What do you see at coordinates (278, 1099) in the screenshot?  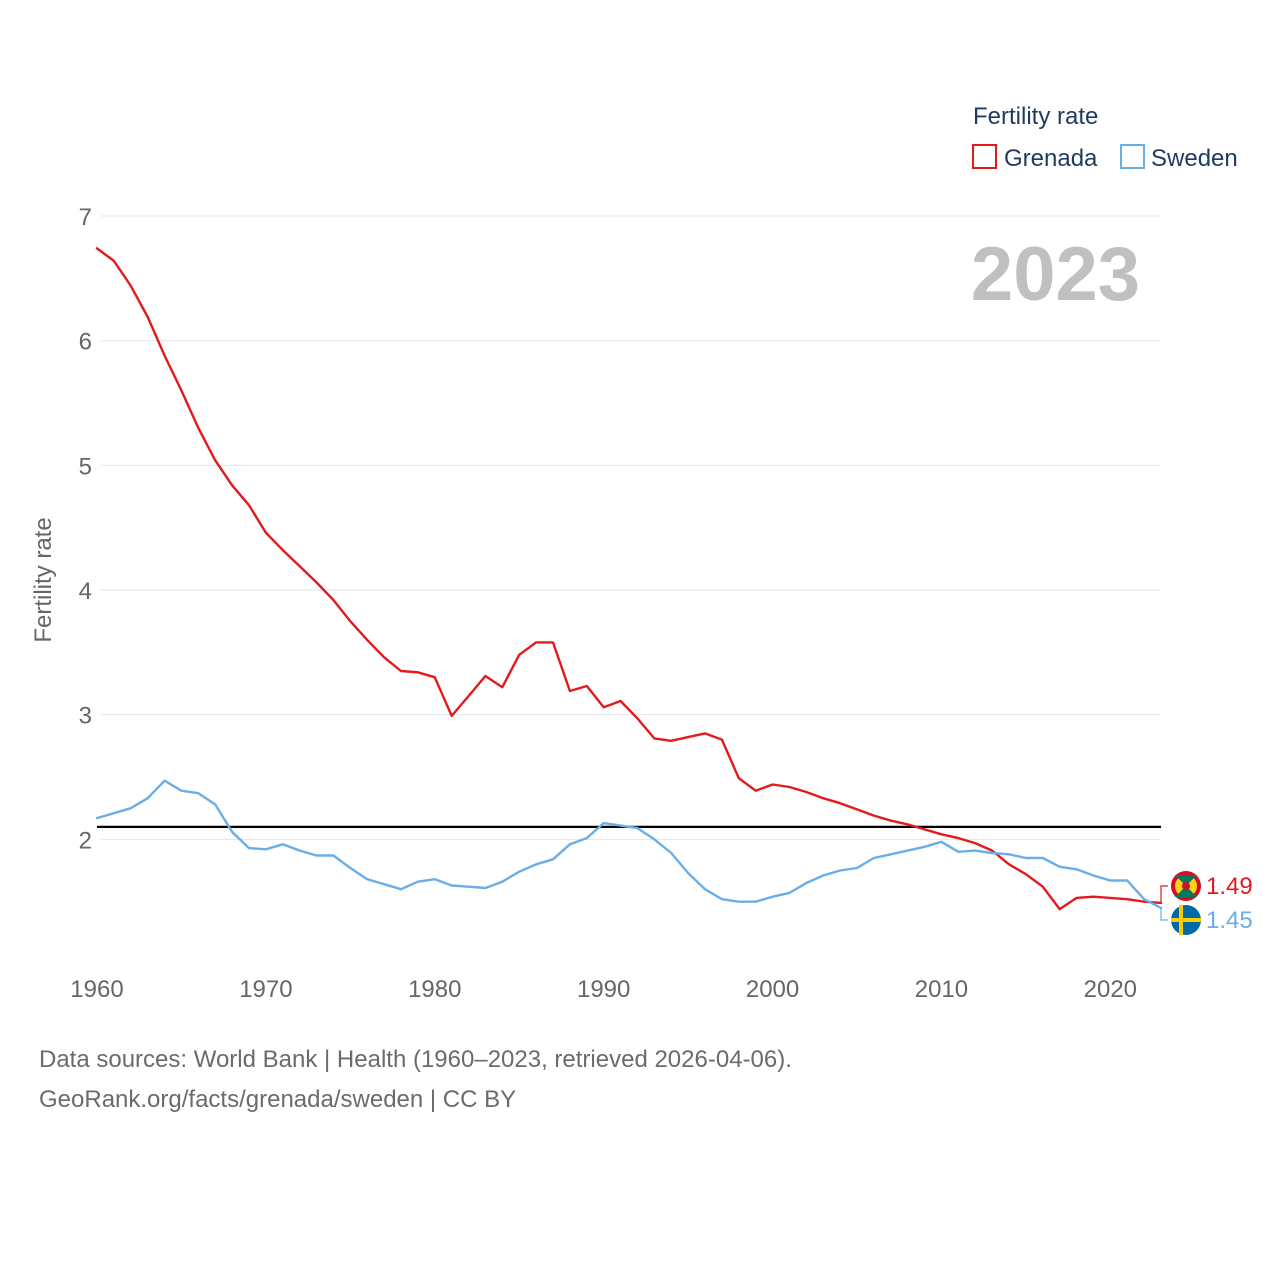 I see `license-text: GeoRank.org/facts/grenada/sweden | CC BY` at bounding box center [278, 1099].